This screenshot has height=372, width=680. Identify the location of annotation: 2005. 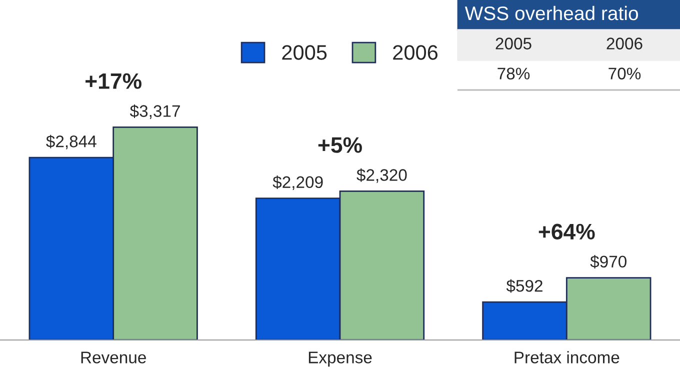
(514, 44).